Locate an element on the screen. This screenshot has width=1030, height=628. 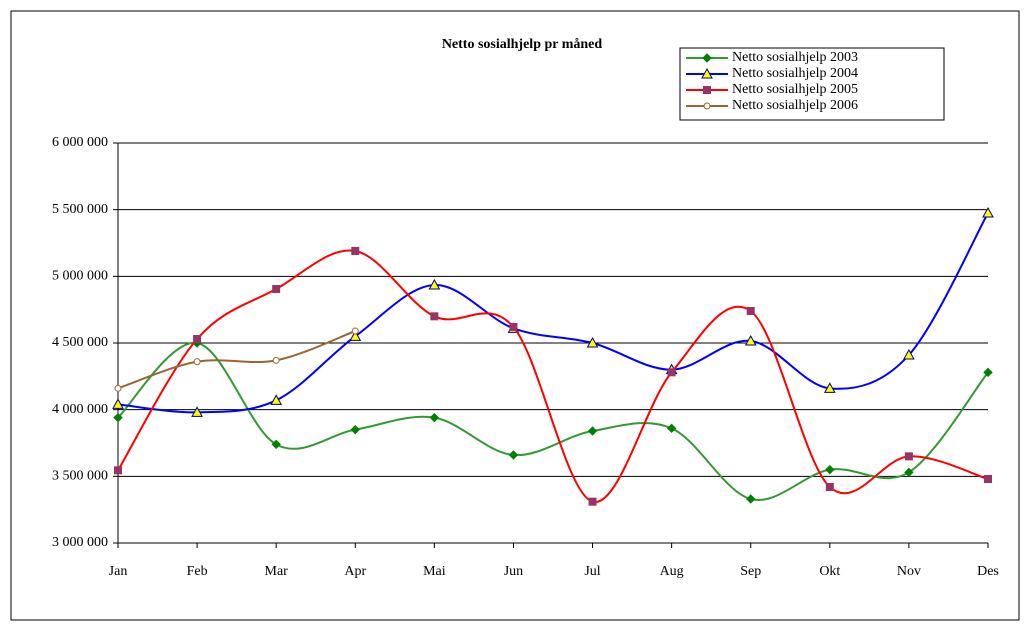
series-line is located at coordinates (236, 360).